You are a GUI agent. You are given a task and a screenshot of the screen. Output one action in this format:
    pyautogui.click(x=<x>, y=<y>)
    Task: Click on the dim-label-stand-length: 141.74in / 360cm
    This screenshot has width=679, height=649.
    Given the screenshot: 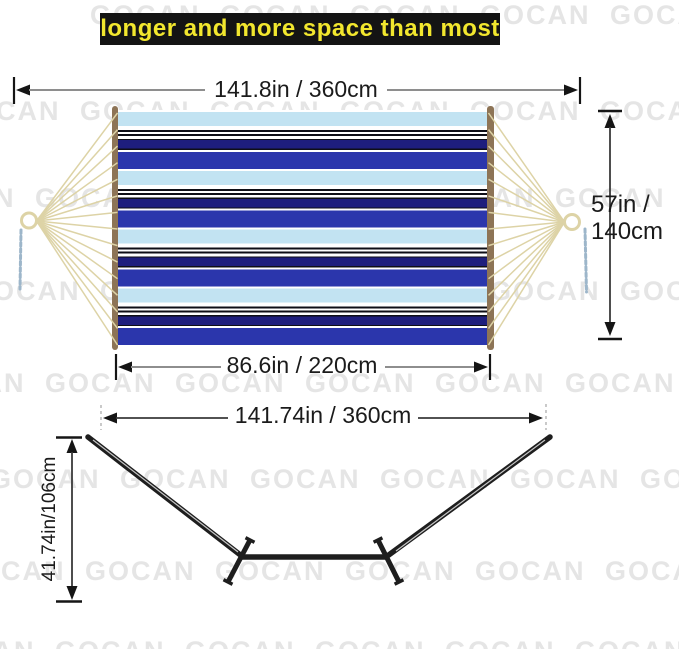 What is the action you would take?
    pyautogui.click(x=323, y=415)
    